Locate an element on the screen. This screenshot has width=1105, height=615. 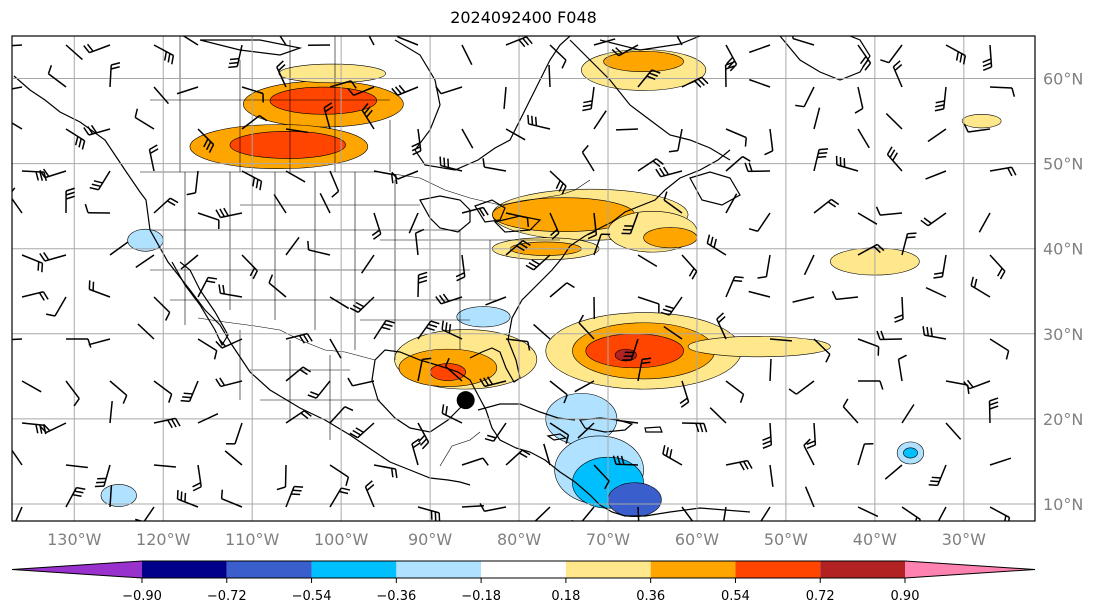
border-us-mexico is located at coordinates (286, 339).